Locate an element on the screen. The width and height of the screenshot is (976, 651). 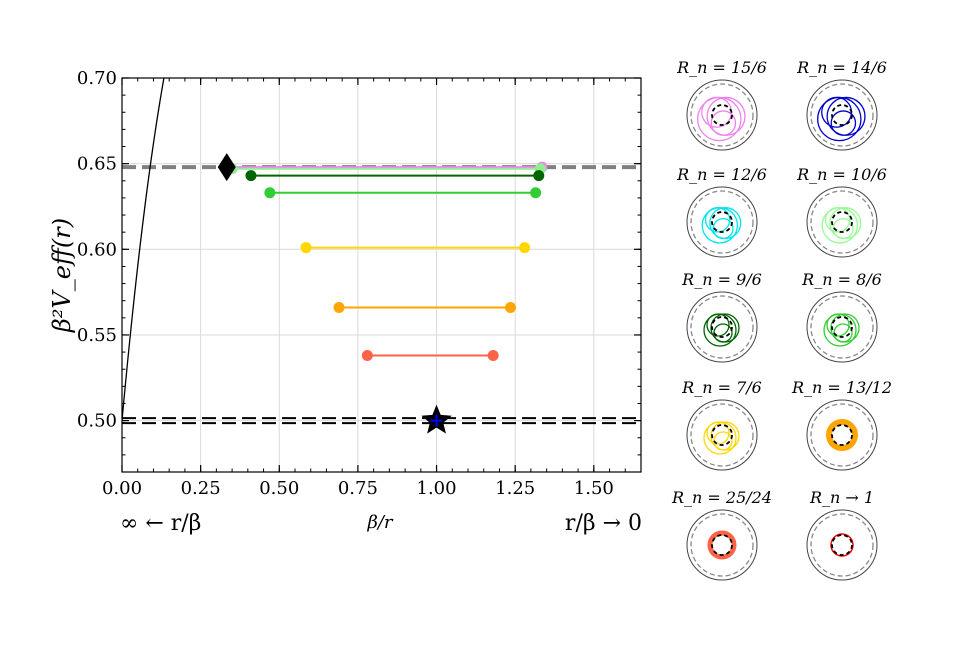
orbit-panel: R_n = 12/6 is located at coordinates (721, 211).